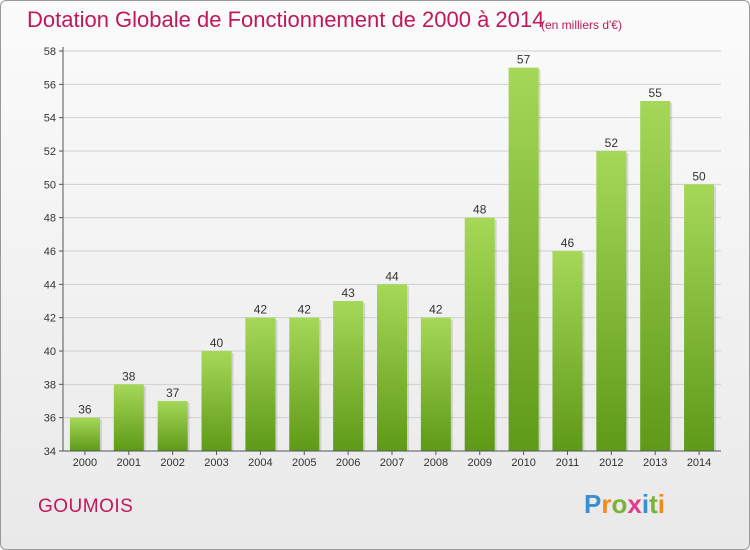 This screenshot has width=750, height=550. I want to click on x-tick-label: 2002, so click(172, 463).